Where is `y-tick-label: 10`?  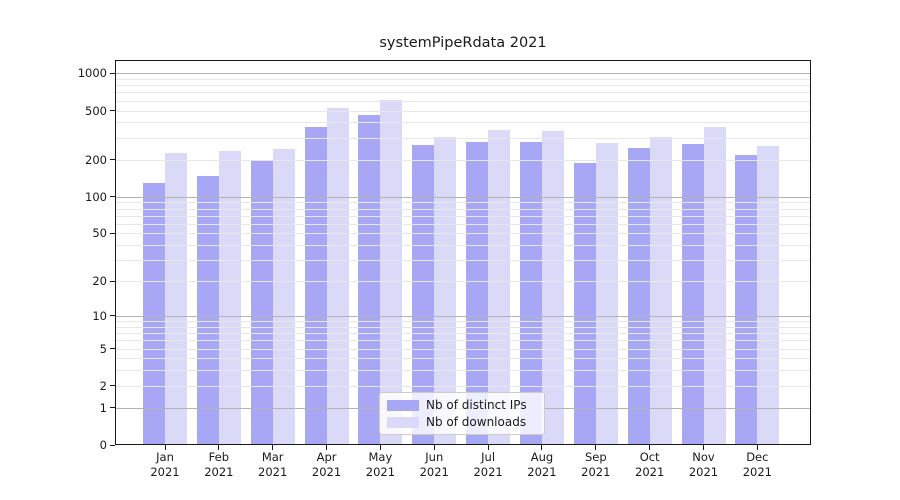
y-tick-label: 10 is located at coordinates (99, 315).